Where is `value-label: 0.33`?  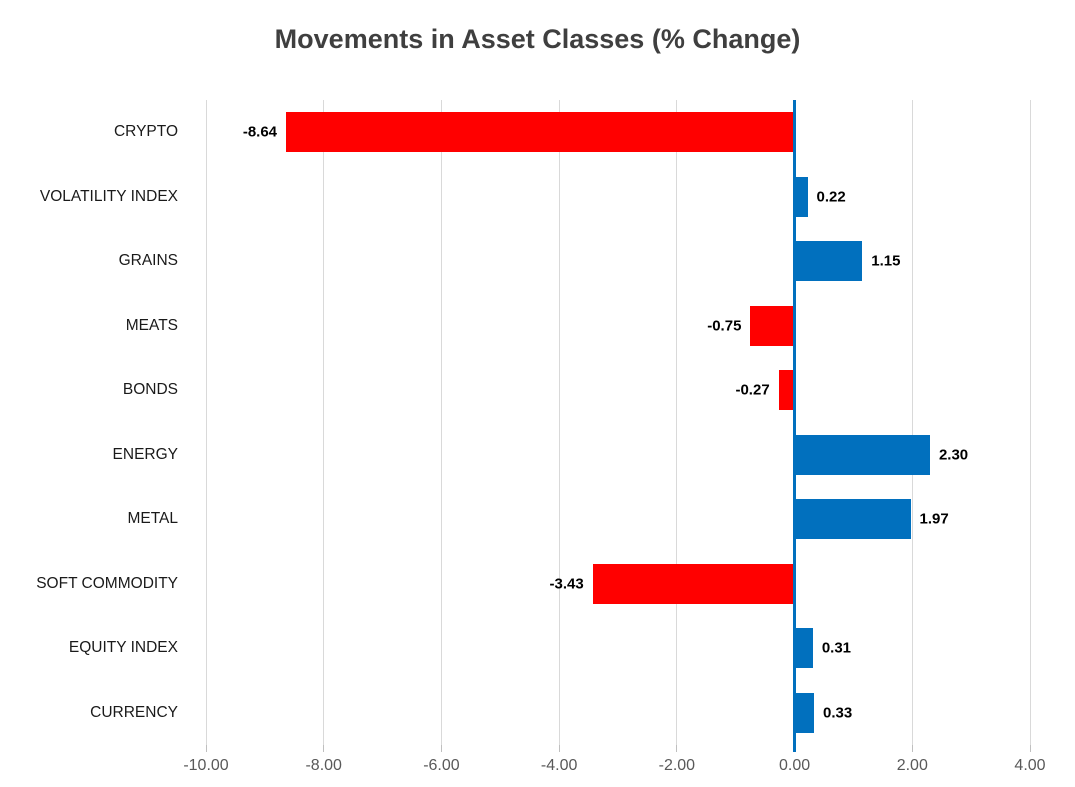
value-label: 0.33 is located at coordinates (837, 713).